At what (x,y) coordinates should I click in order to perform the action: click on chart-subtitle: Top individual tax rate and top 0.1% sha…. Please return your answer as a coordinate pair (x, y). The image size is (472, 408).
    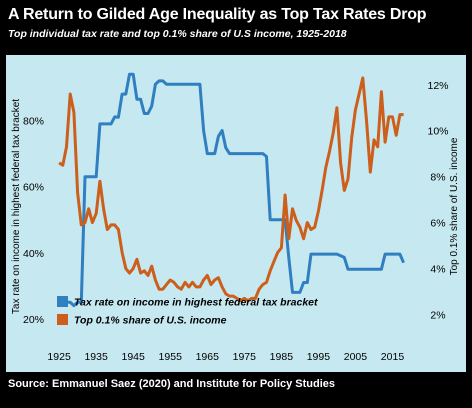
    Looking at the image, I should click on (177, 34).